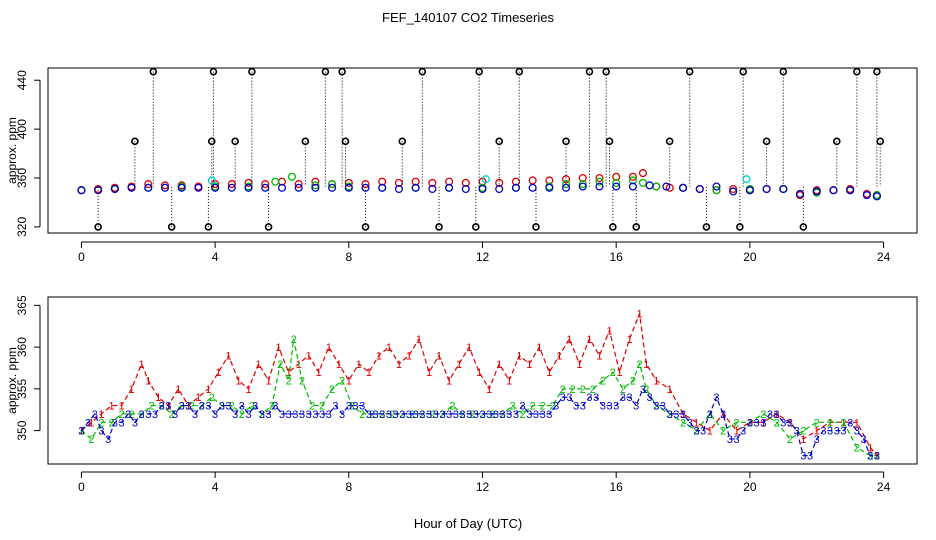 Image resolution: width=936 pixels, height=540 pixels. I want to click on y-tick-label: 320, so click(22, 227).